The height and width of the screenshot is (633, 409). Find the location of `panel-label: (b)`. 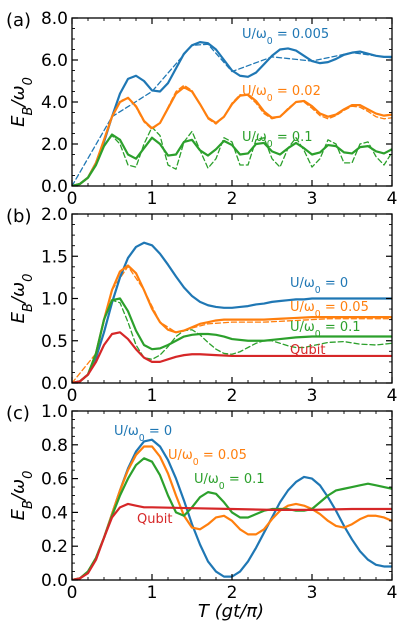

panel-label: (b) is located at coordinates (18, 216).